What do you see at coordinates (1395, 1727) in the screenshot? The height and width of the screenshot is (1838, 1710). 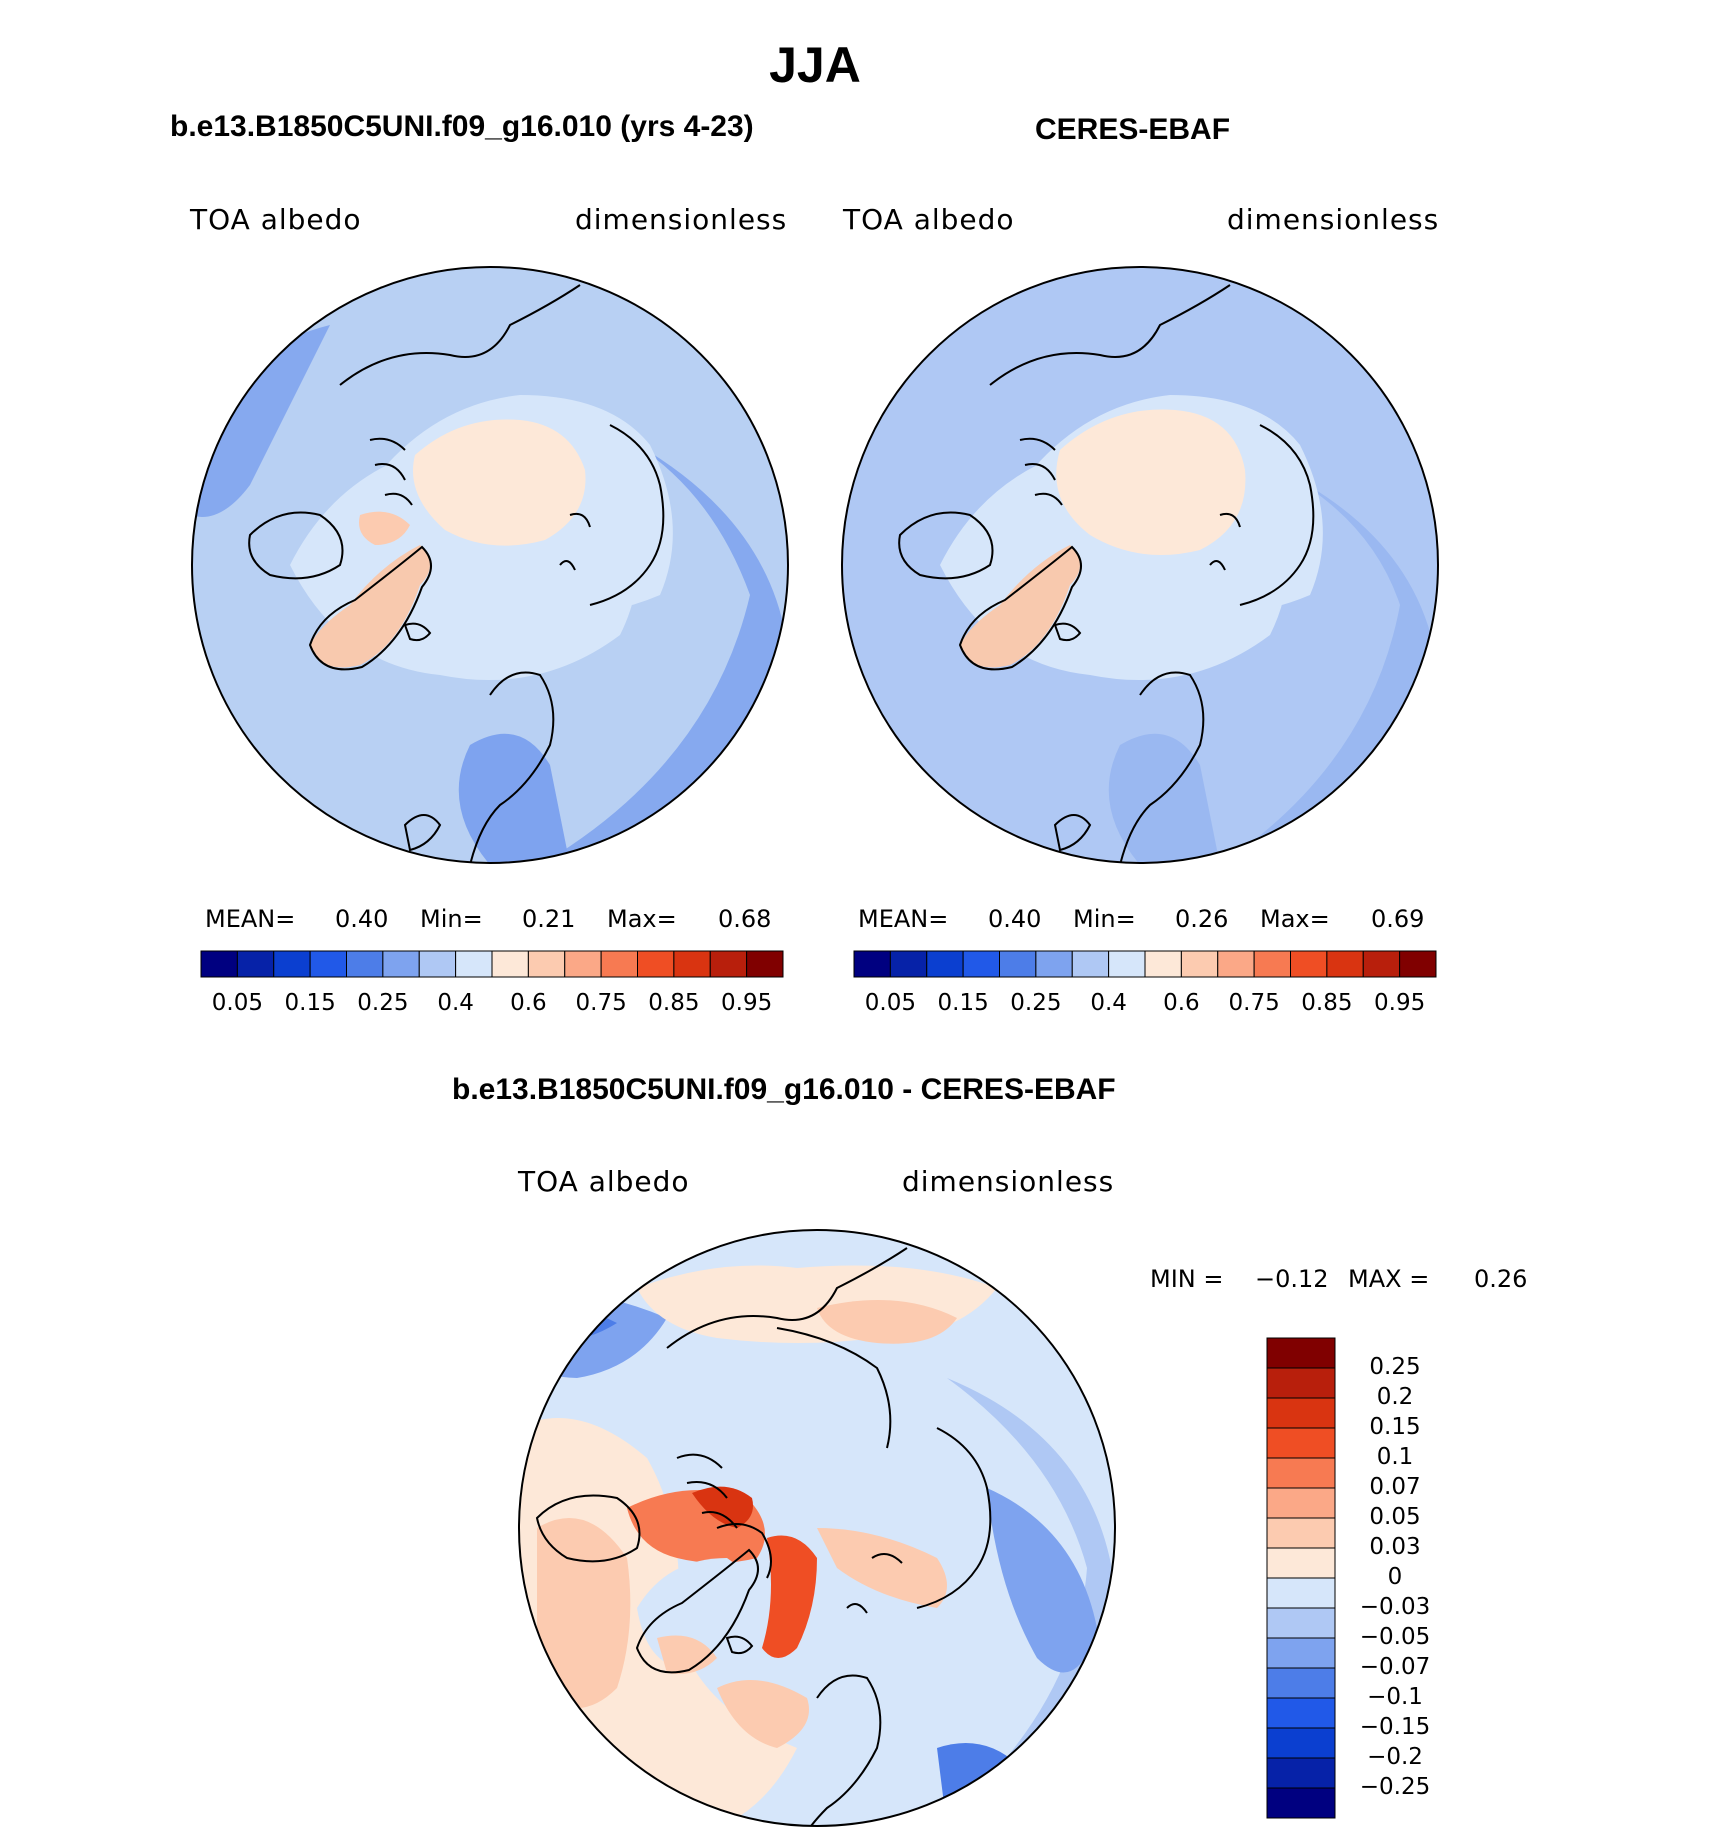 I see `colorbar-difference-tick-label: −0.15` at bounding box center [1395, 1727].